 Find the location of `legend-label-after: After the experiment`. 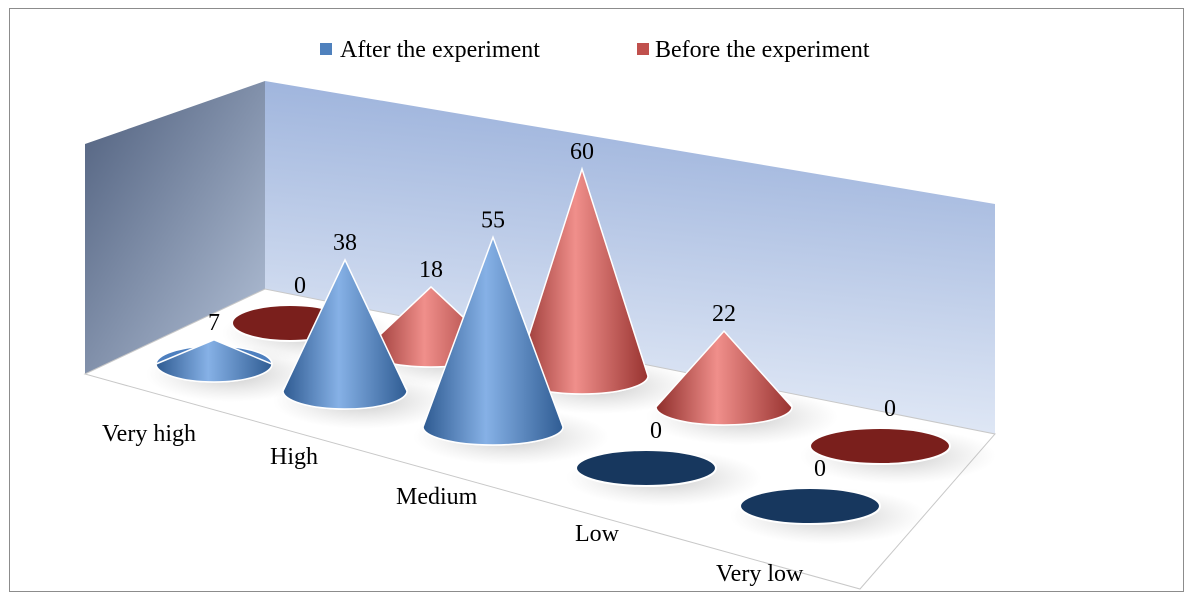

legend-label-after: After the experiment is located at coordinates (440, 50).